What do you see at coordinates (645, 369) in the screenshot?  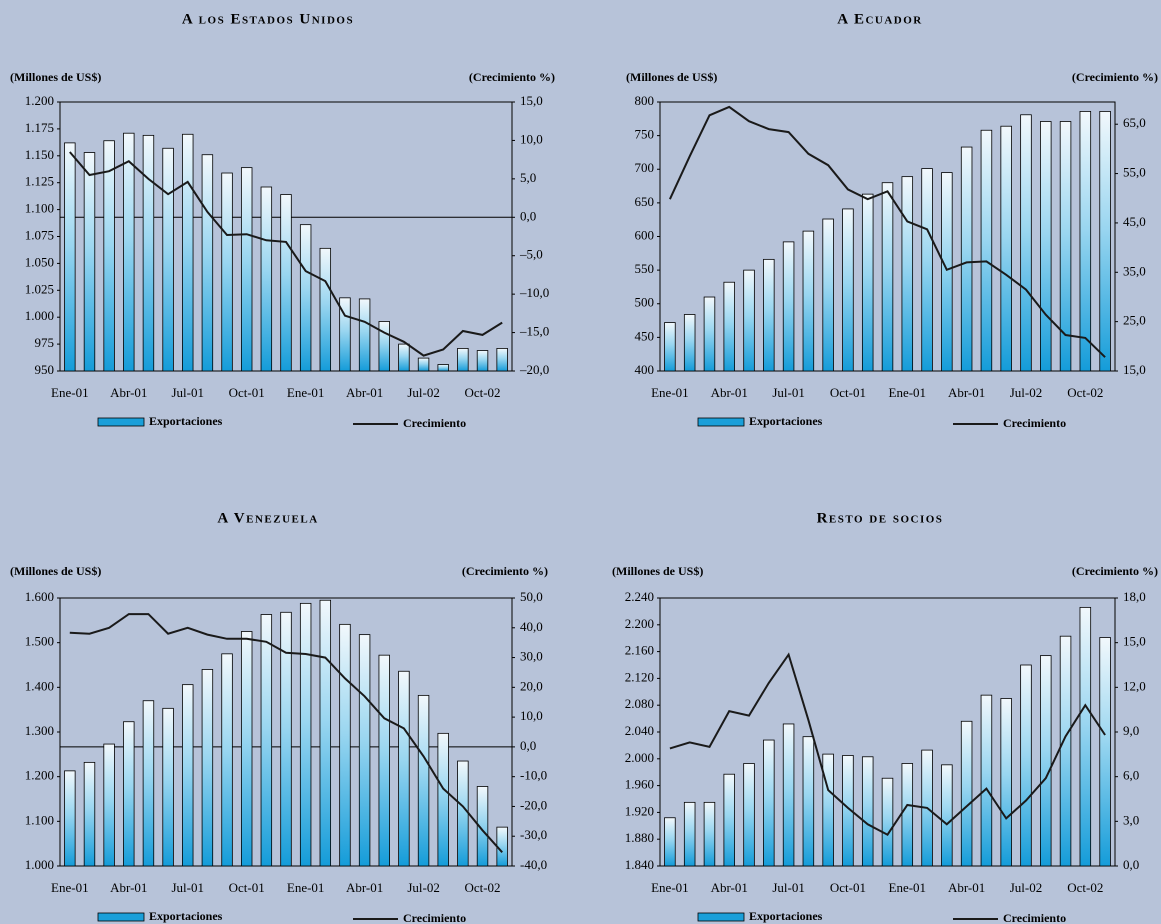 I see `y-tick-label: 400` at bounding box center [645, 369].